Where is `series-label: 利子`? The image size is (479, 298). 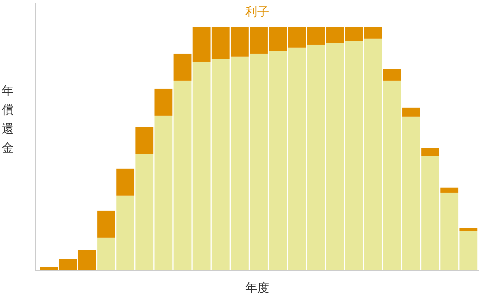 series-label: 利子 is located at coordinates (258, 12).